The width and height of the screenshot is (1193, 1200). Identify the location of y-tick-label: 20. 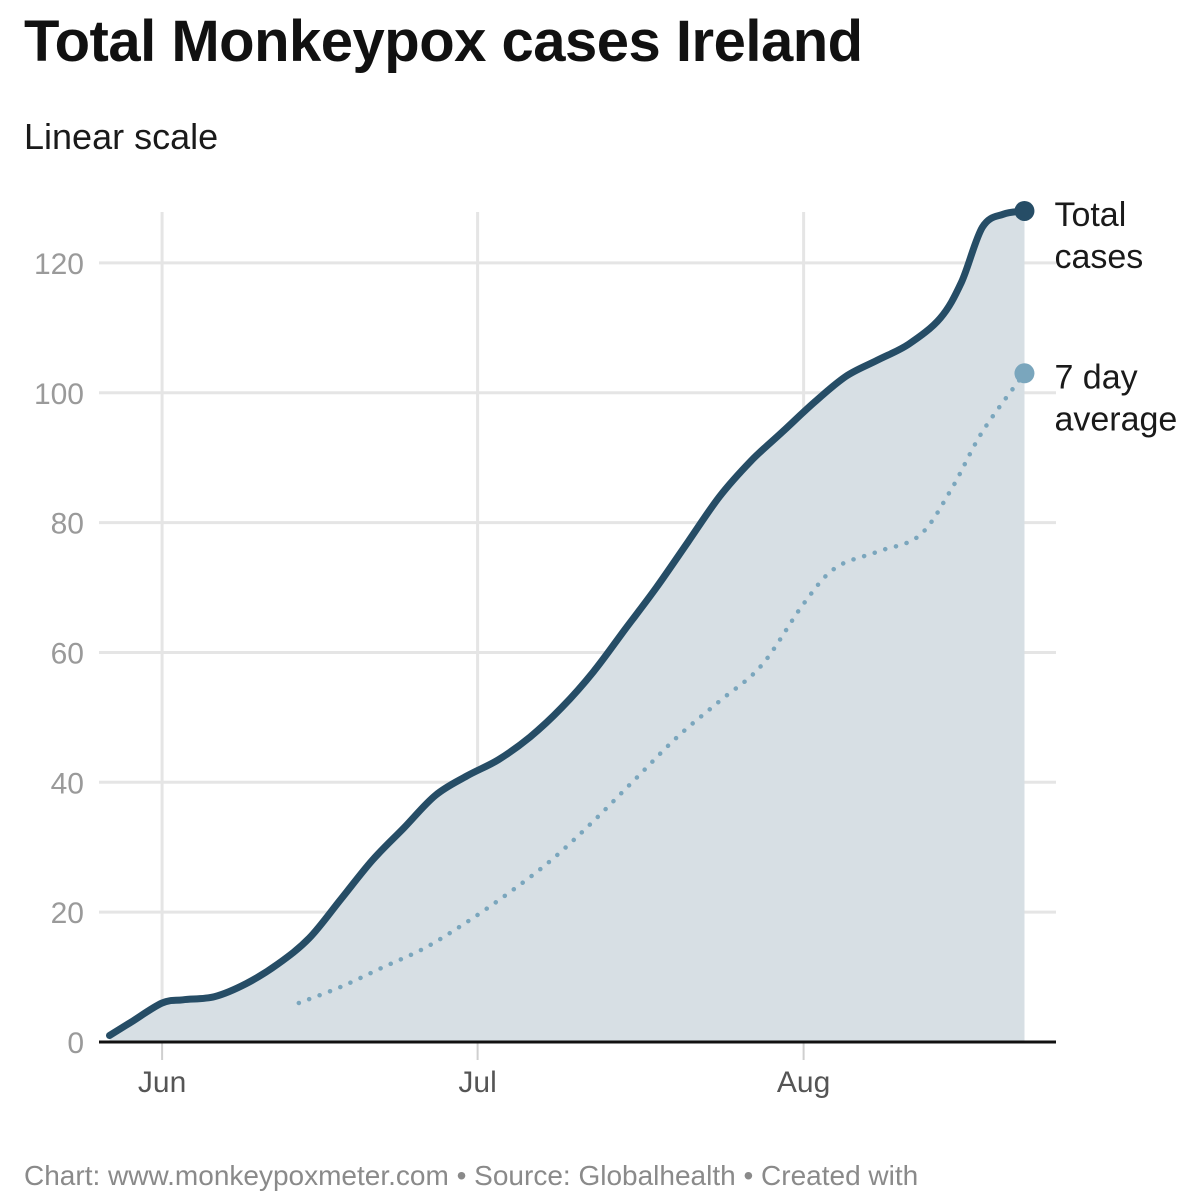
(67, 913).